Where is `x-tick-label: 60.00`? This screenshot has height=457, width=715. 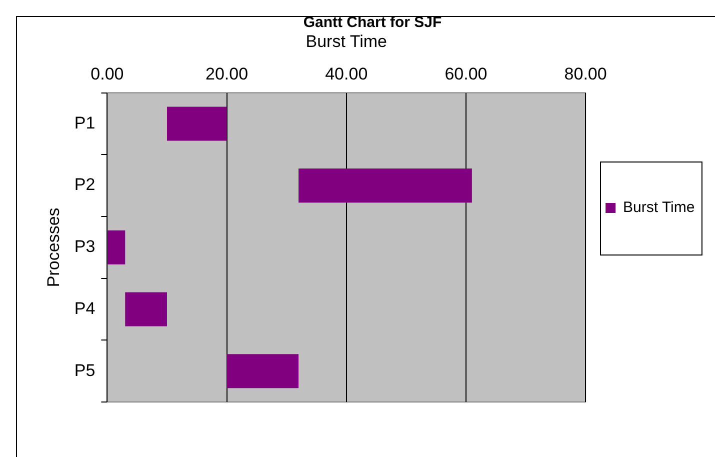
x-tick-label: 60.00 is located at coordinates (466, 74).